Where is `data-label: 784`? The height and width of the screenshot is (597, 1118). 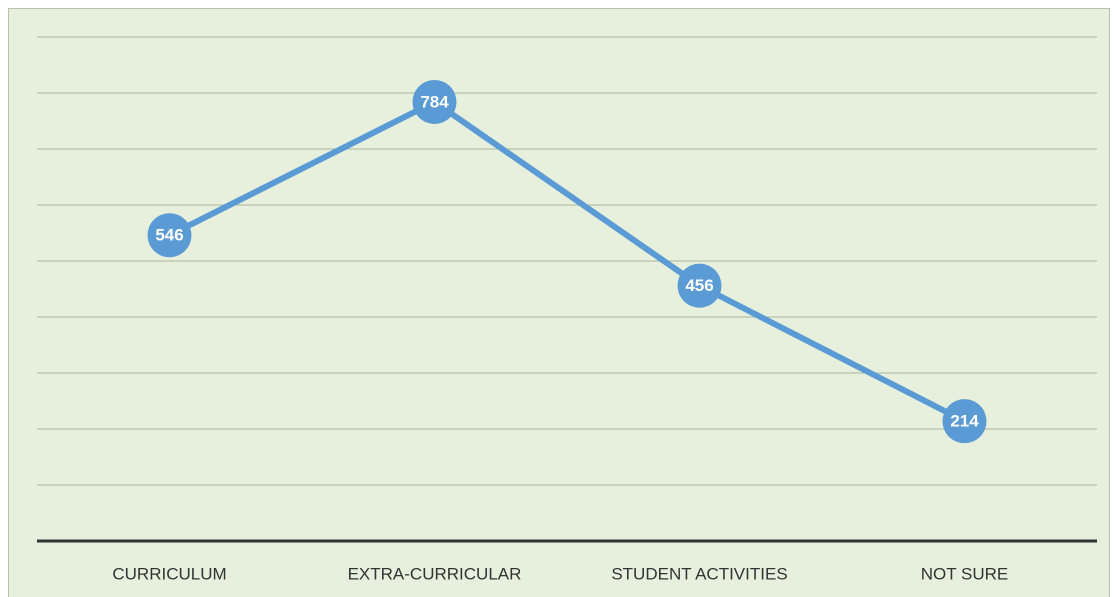 data-label: 784 is located at coordinates (434, 101).